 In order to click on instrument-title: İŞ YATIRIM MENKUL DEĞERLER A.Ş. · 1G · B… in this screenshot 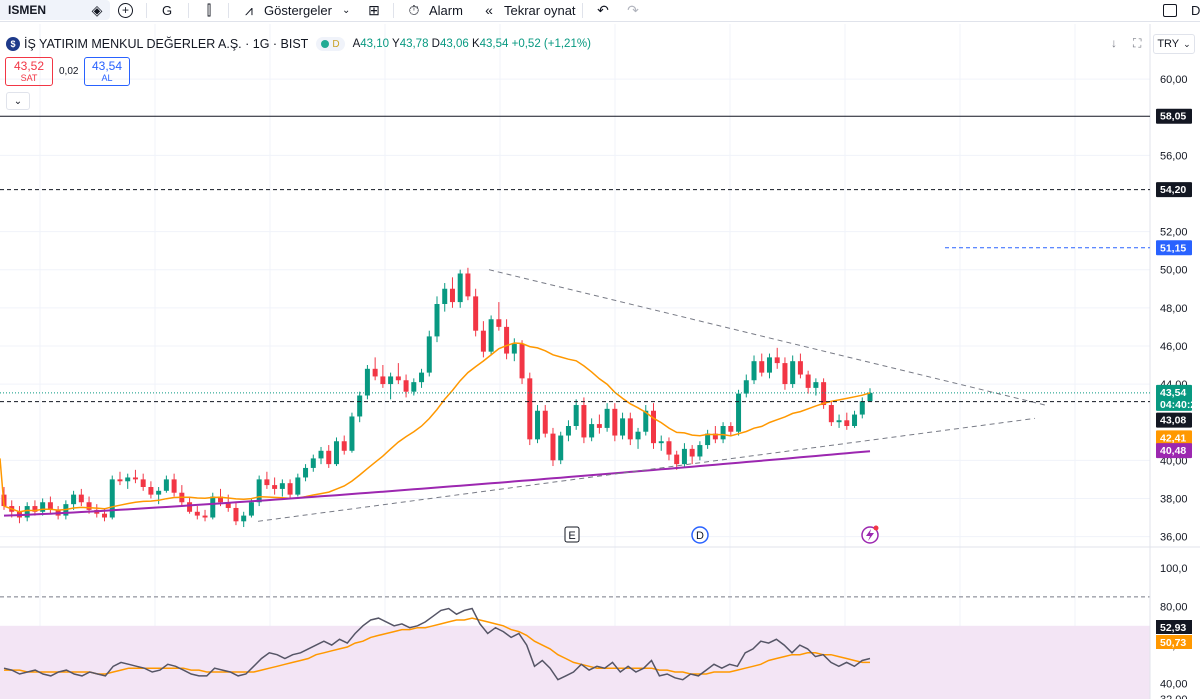, I will do `click(166, 44)`.